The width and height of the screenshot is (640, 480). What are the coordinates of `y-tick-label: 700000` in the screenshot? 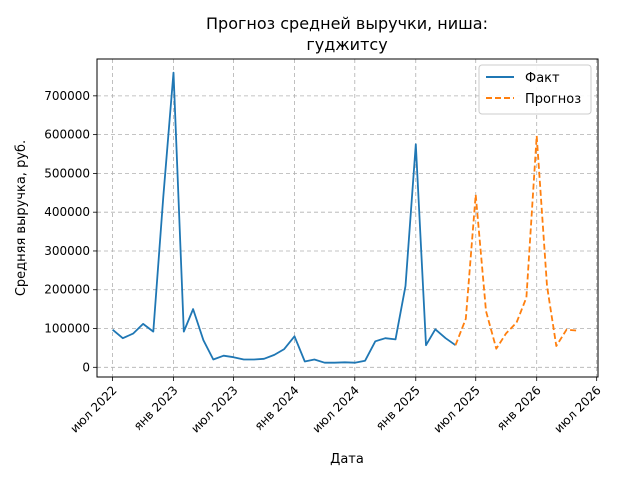 It's located at (67, 96).